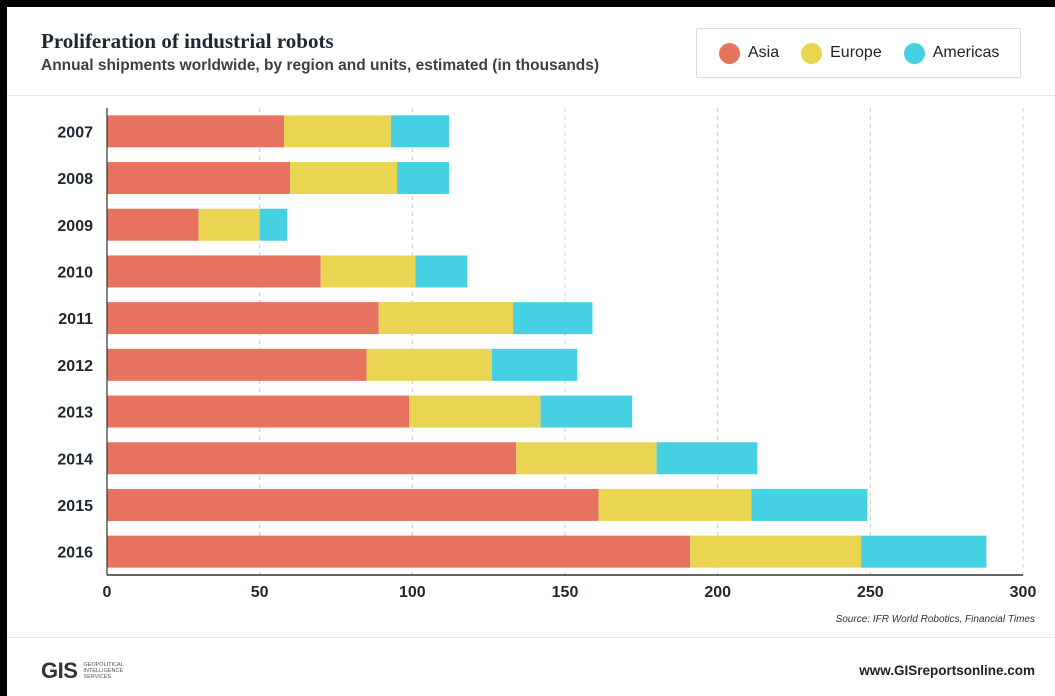  I want to click on chart-title: Proliferation of industrial robots, so click(187, 41).